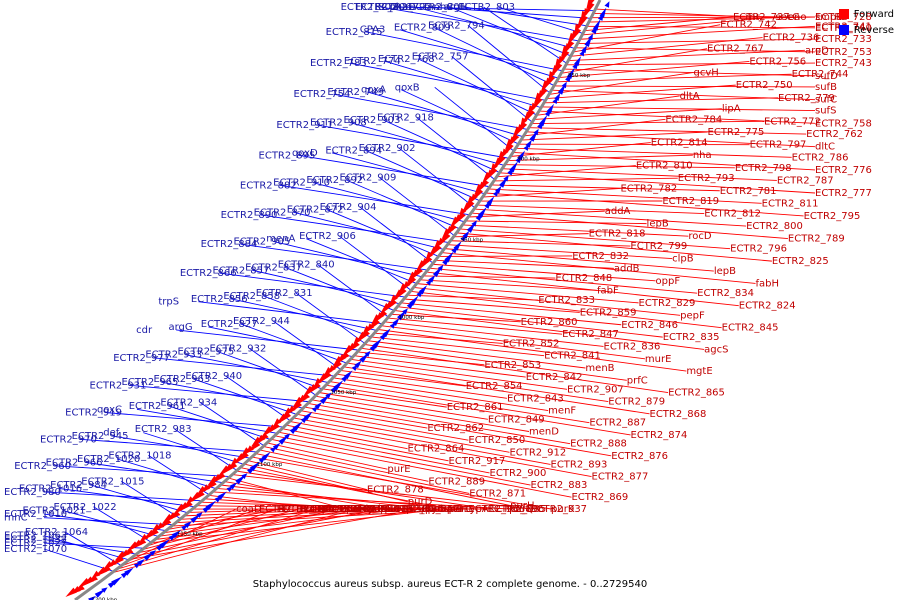 The image size is (900, 600). I want to click on gene-label: ECTR2_853, so click(512, 365).